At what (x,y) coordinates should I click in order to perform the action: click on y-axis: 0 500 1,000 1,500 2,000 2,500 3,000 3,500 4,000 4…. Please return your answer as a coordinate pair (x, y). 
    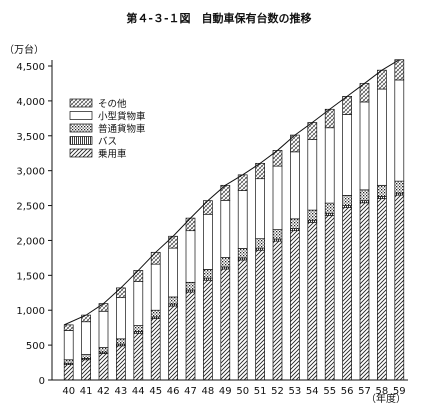
    Looking at the image, I should click on (34, 223).